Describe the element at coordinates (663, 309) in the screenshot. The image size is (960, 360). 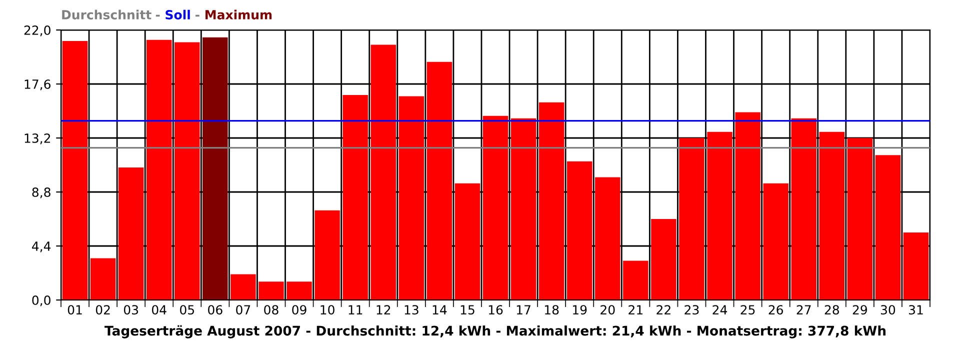
I see `x-tick-label: 22` at that location.